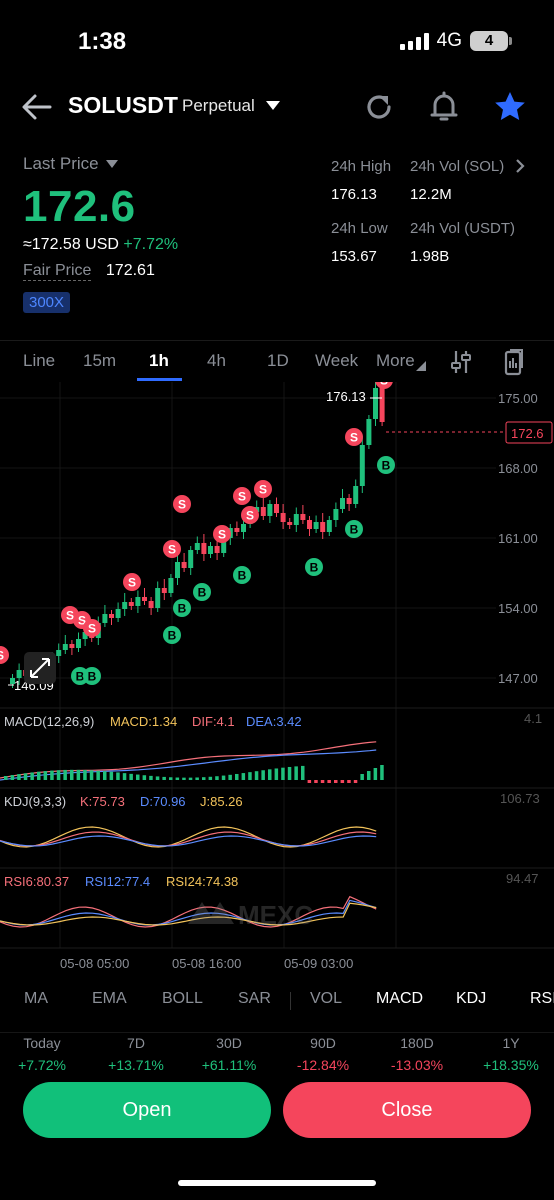 The height and width of the screenshot is (1200, 554). I want to click on contract-type: Perpetual, so click(218, 105).